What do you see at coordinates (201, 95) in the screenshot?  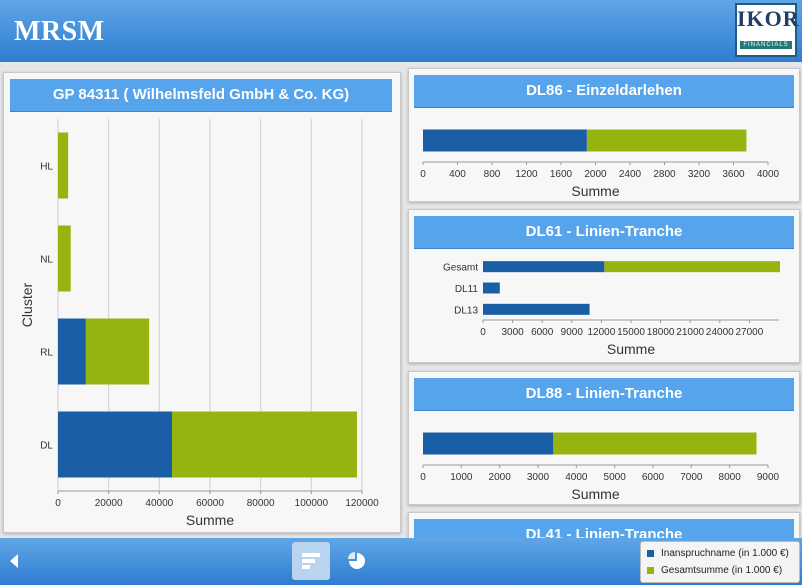 I see `cluster-panel-title: GP 84311 ( Wilhelmsfeld GmbH & Co. KG)` at bounding box center [201, 95].